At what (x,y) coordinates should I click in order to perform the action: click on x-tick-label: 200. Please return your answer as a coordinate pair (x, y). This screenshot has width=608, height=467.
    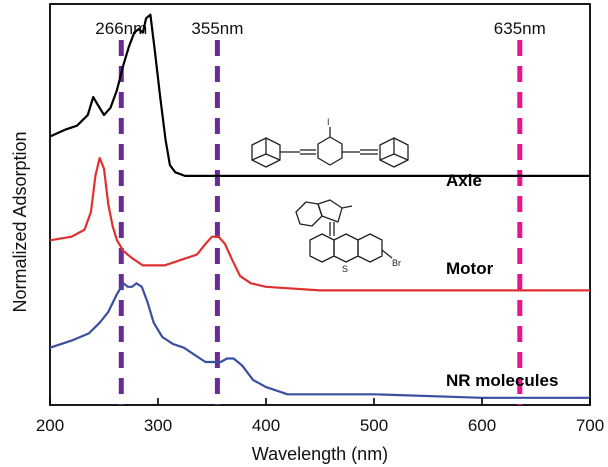
    Looking at the image, I should click on (50, 425).